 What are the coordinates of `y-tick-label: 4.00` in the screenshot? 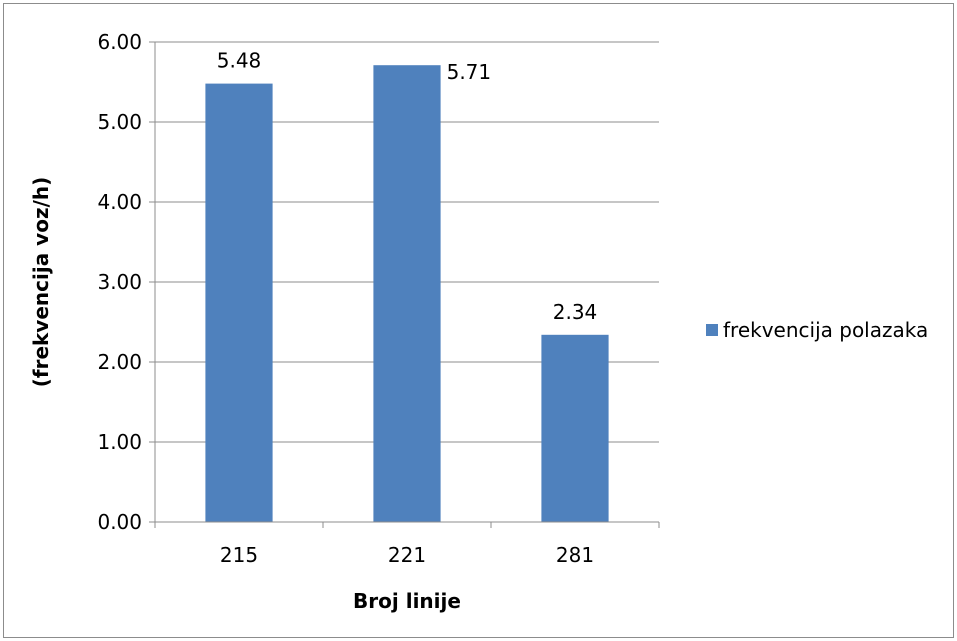 It's located at (119, 202).